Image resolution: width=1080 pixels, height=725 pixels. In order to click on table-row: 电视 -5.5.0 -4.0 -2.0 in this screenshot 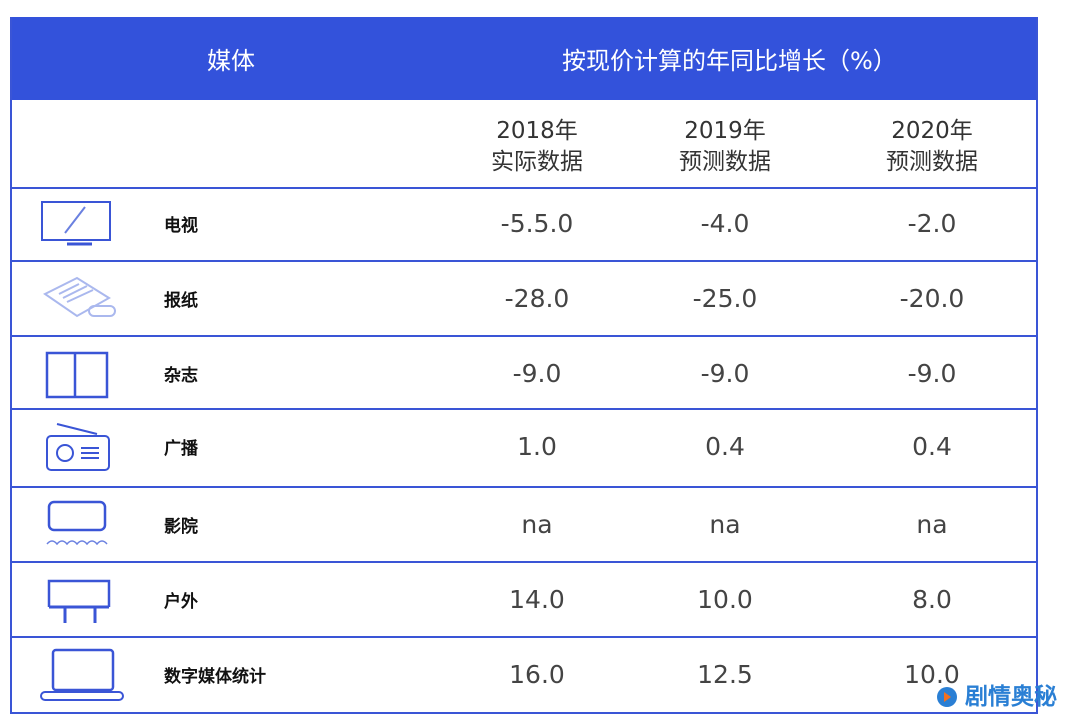, I will do `click(524, 224)`.